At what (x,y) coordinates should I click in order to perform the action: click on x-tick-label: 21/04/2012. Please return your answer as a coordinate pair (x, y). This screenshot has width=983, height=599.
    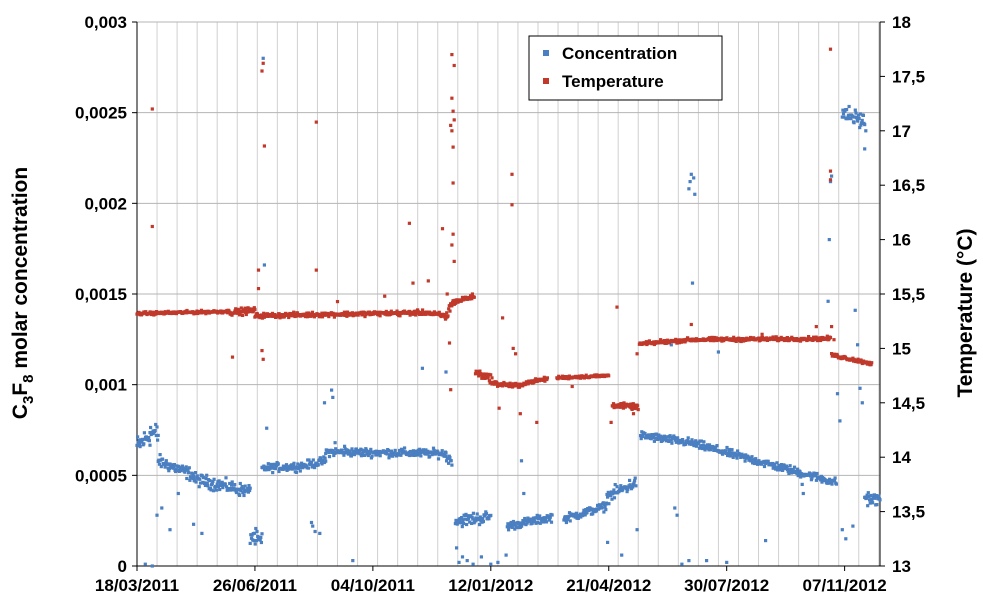
    Looking at the image, I should click on (608, 585).